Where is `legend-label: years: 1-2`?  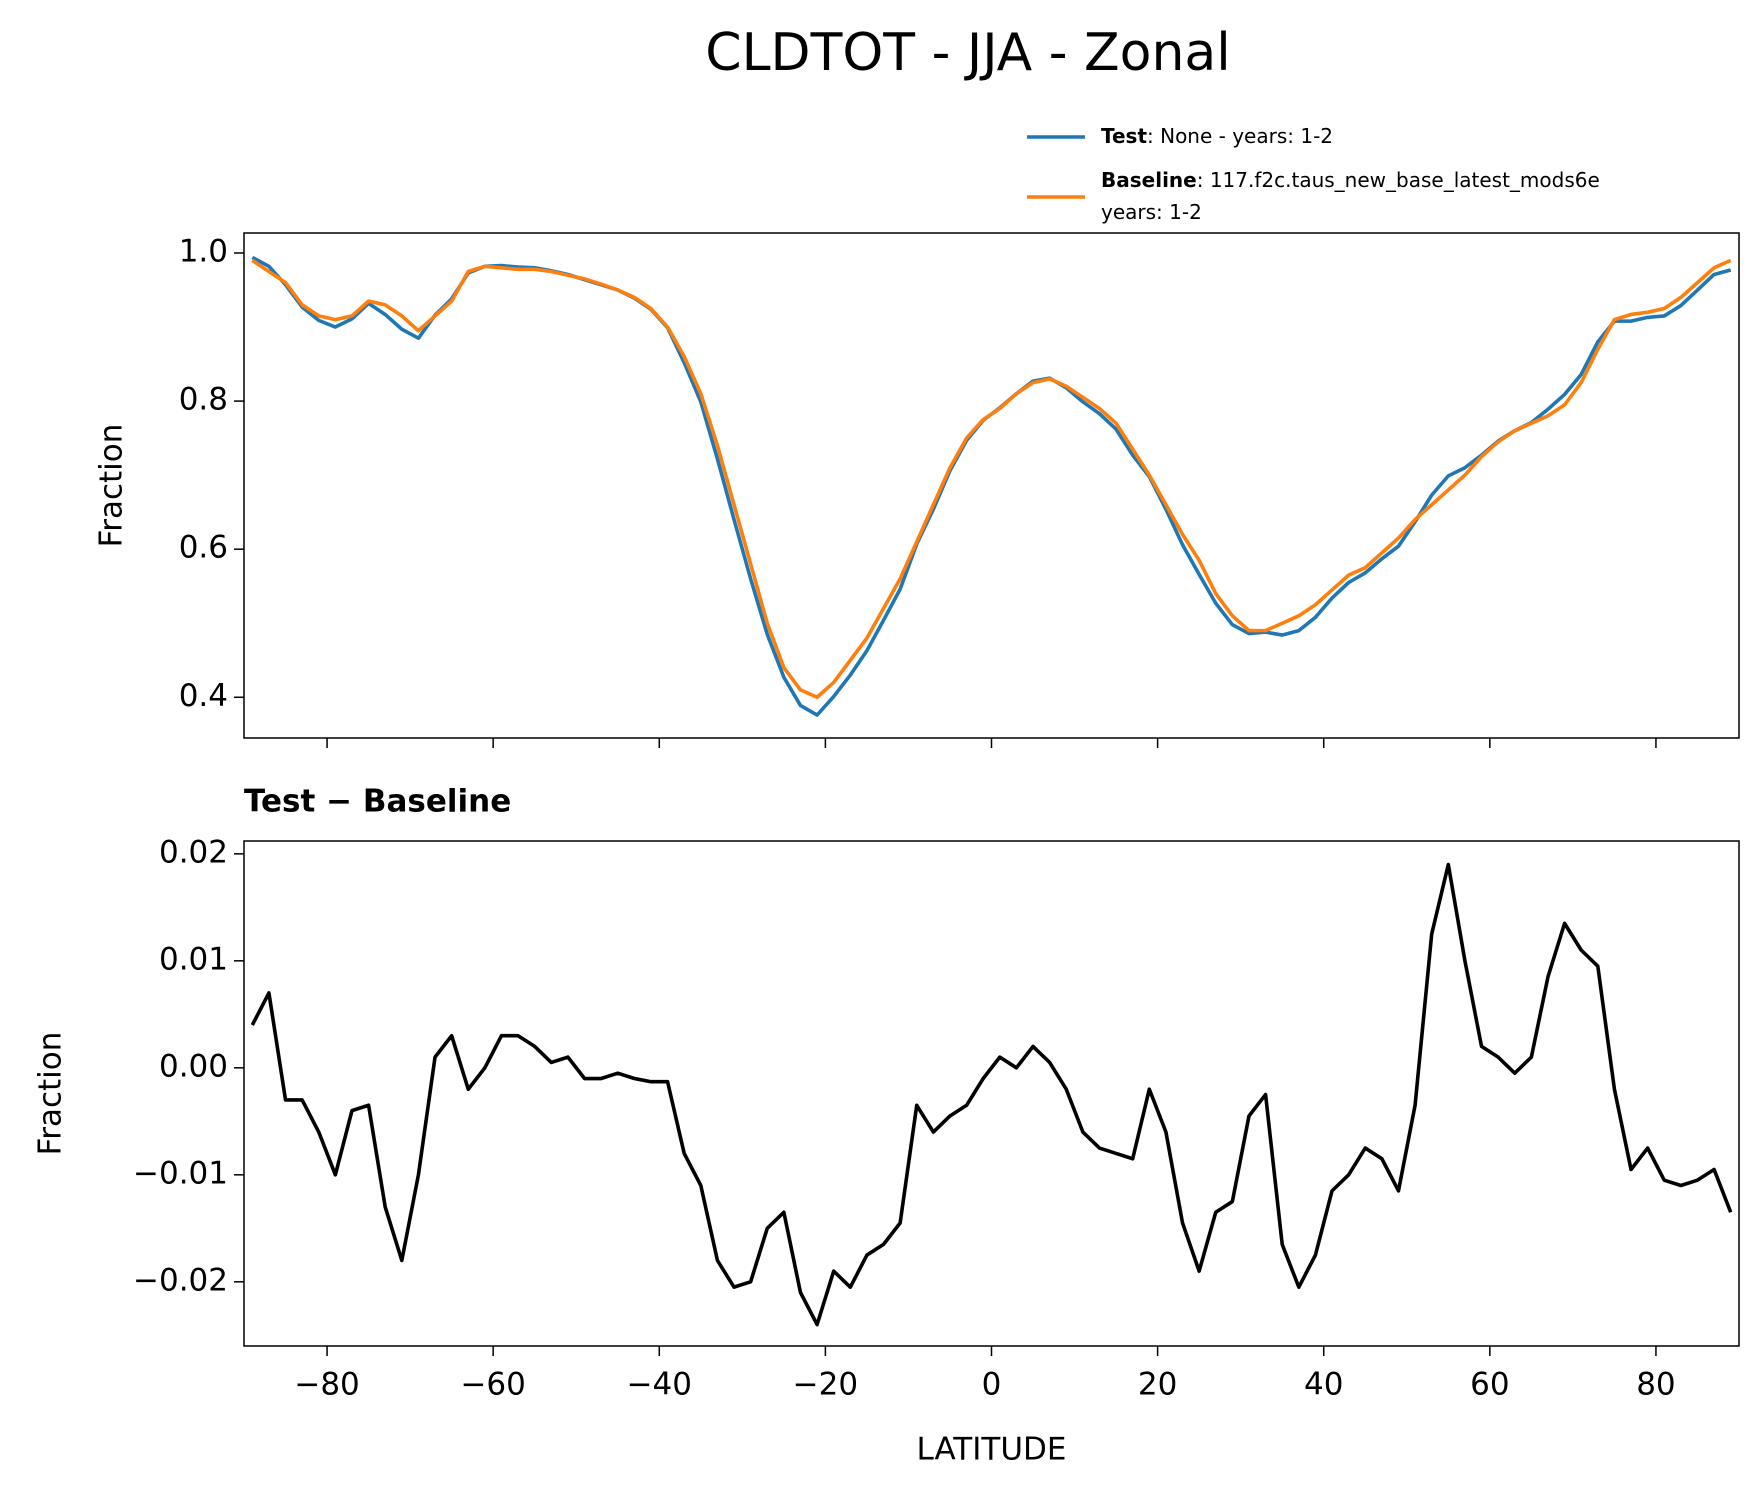
legend-label: years: 1-2 is located at coordinates (1151, 212).